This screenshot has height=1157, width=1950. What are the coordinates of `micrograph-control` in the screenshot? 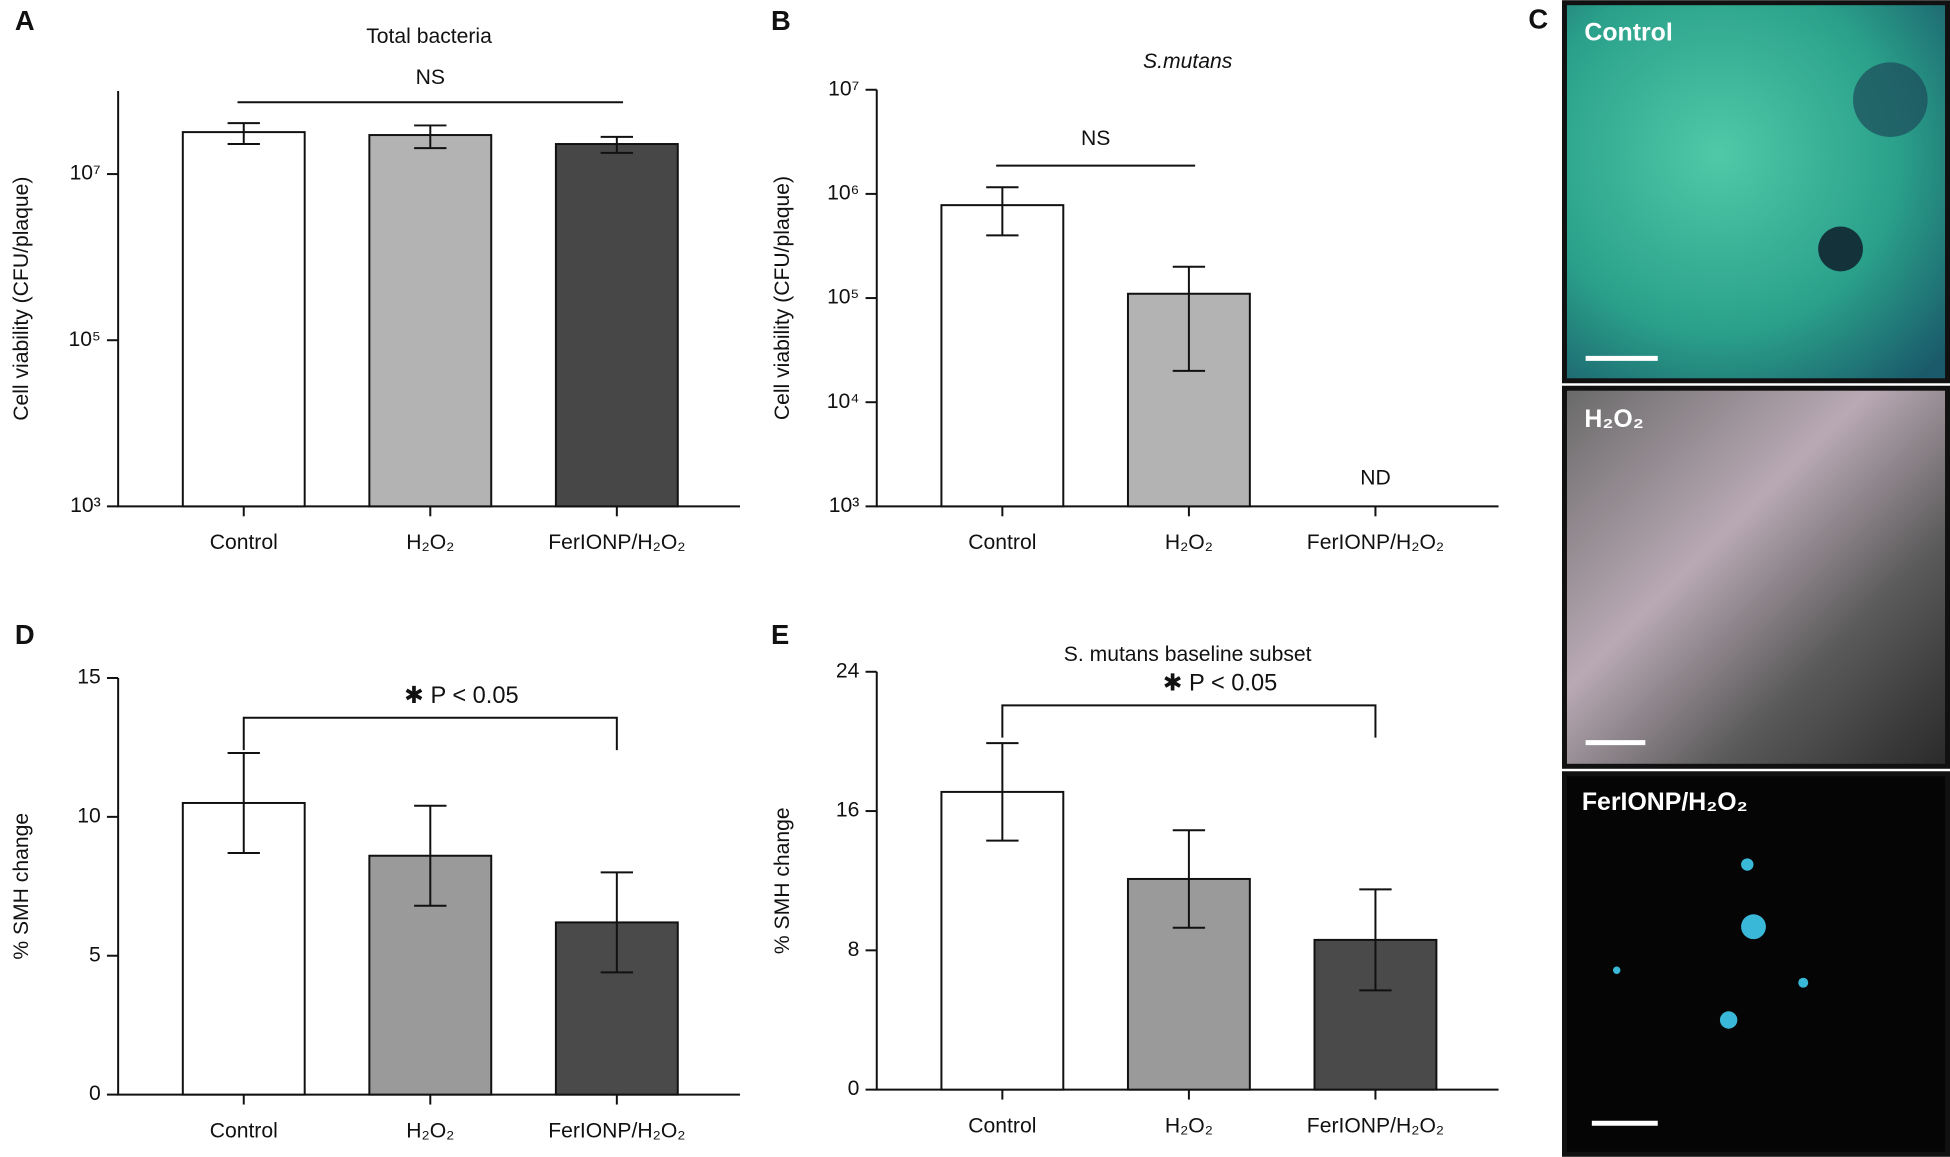 It's located at (1756, 192).